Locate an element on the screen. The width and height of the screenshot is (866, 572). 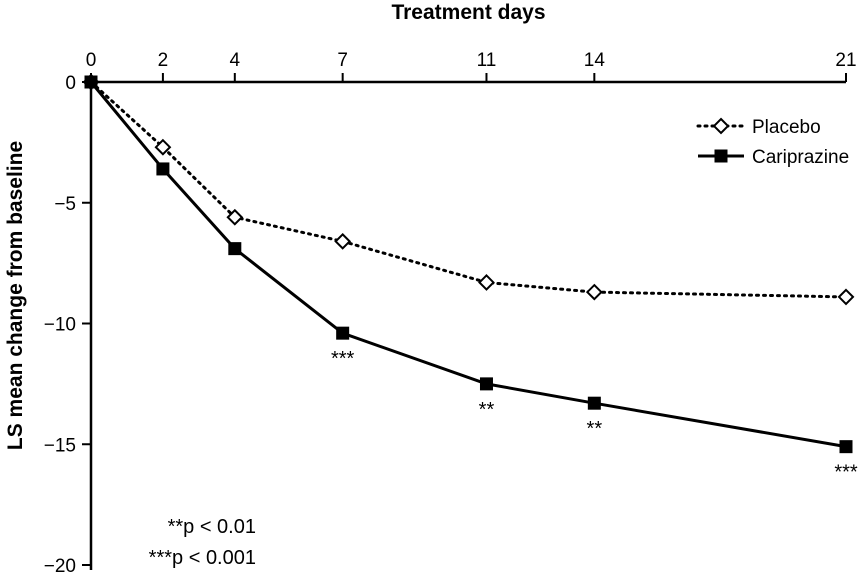
y-axis-title: LS mean change from baseline is located at coordinates (15, 295).